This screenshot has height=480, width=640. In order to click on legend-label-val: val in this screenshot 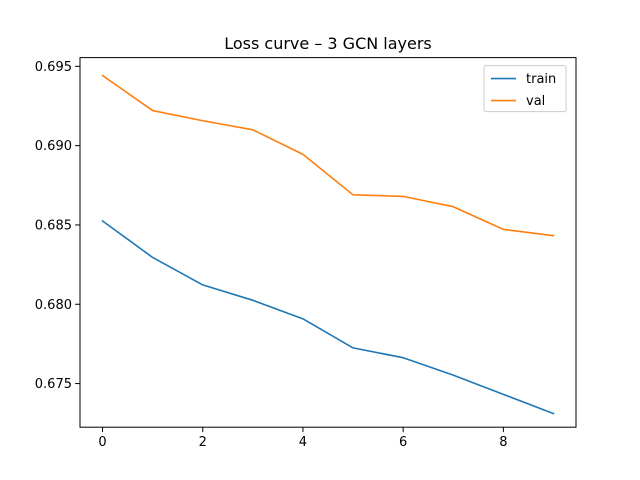, I will do `click(535, 101)`.